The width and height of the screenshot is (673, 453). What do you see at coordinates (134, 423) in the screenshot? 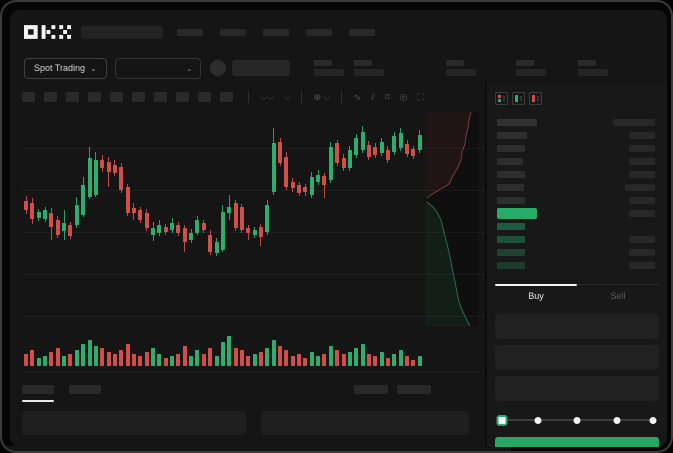
I see `bottom-panel-left` at bounding box center [134, 423].